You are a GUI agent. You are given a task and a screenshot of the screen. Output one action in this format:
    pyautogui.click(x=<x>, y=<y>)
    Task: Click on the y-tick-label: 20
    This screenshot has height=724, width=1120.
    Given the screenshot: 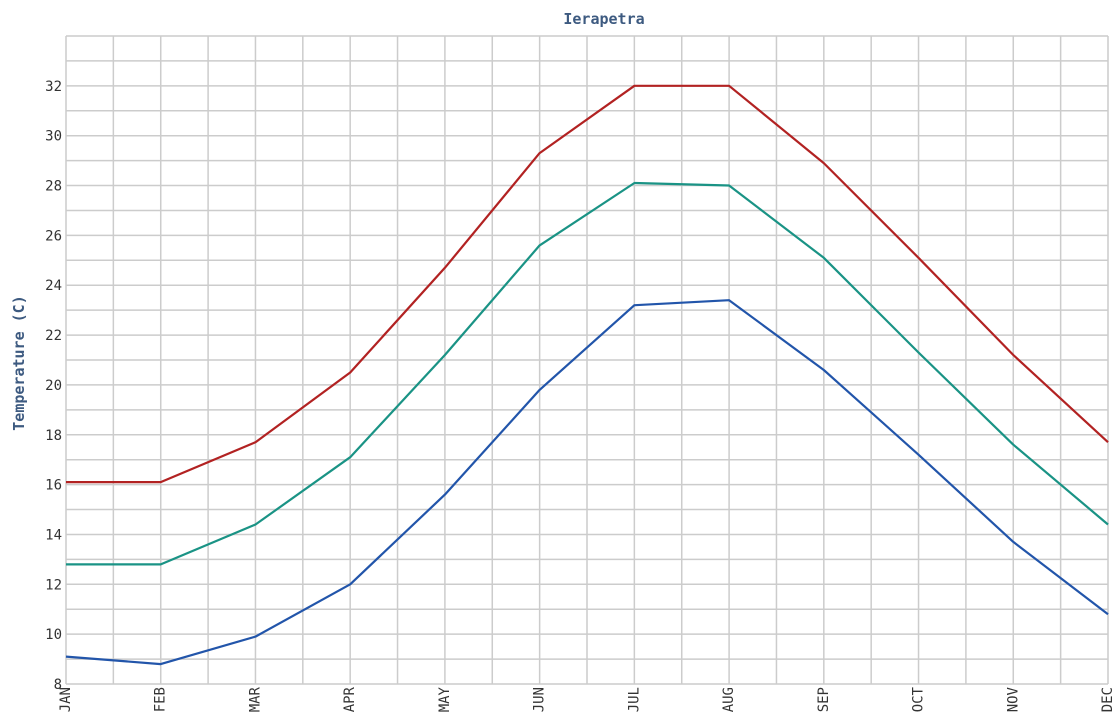 What is the action you would take?
    pyautogui.click(x=53, y=386)
    